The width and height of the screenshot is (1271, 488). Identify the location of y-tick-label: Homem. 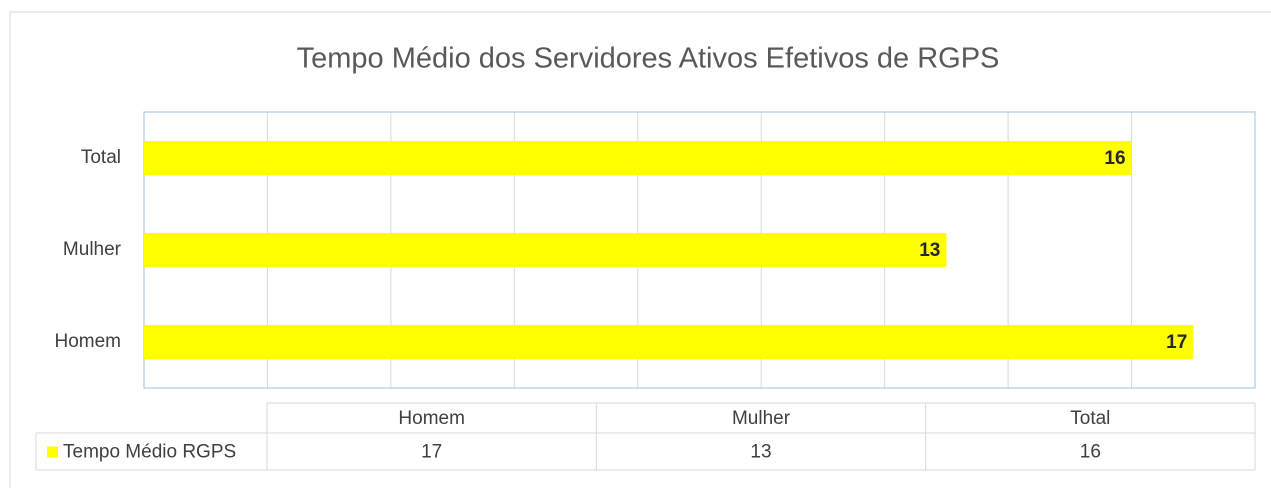
(87, 341).